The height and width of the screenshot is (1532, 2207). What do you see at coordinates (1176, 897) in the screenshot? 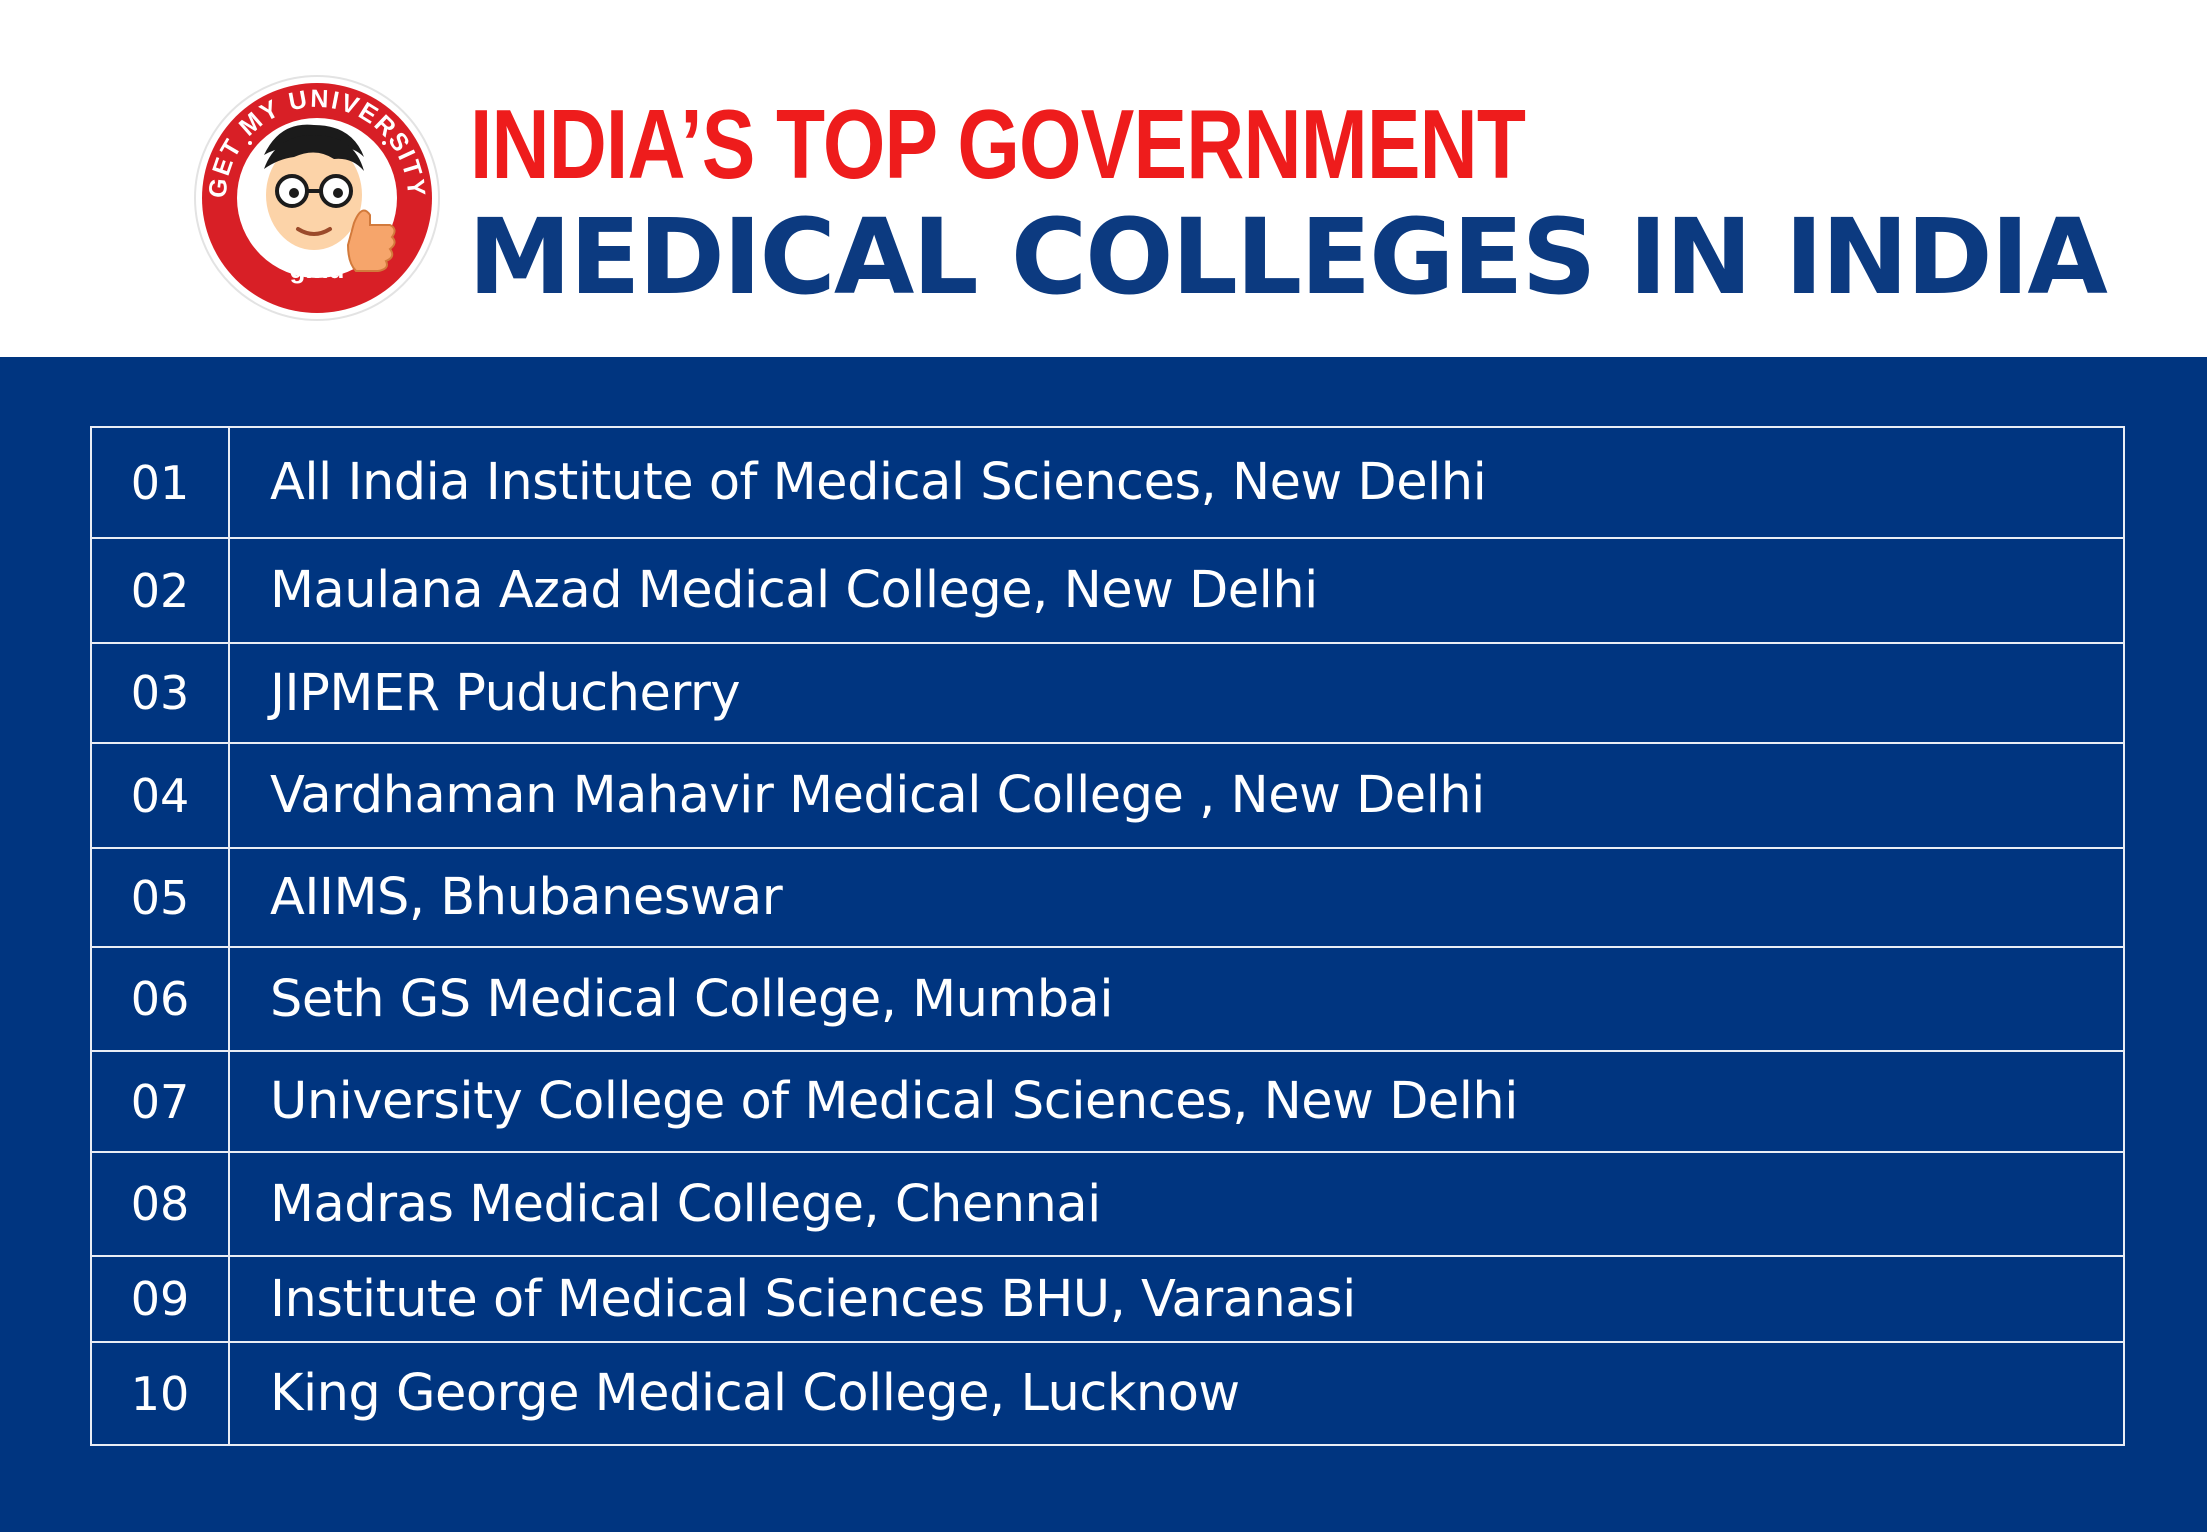
I see `college-name-cell: AIIMS, Bhubaneswar` at bounding box center [1176, 897].